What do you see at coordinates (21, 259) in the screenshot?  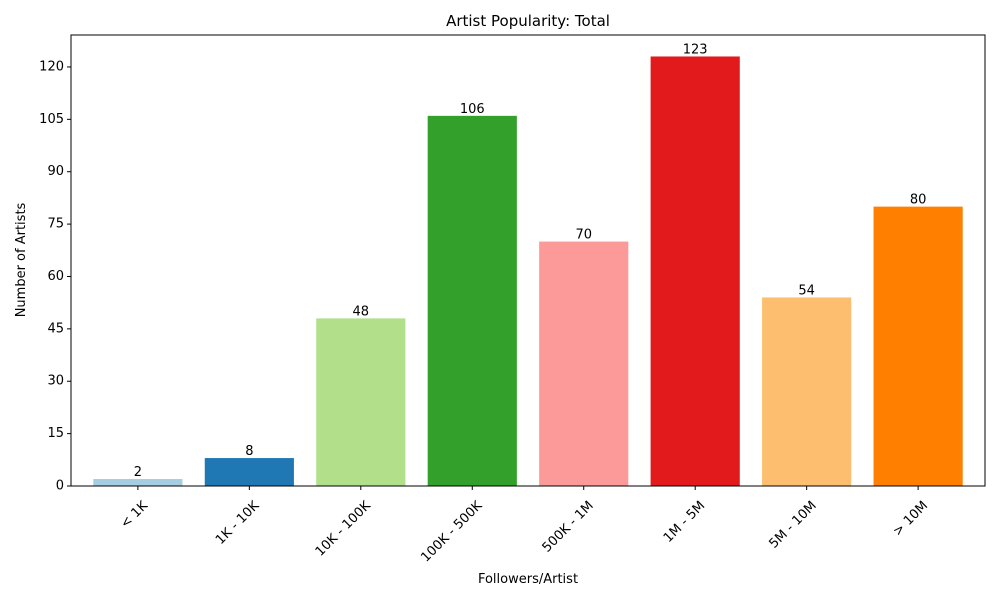 I see `y-axis-label: Number of Artists` at bounding box center [21, 259].